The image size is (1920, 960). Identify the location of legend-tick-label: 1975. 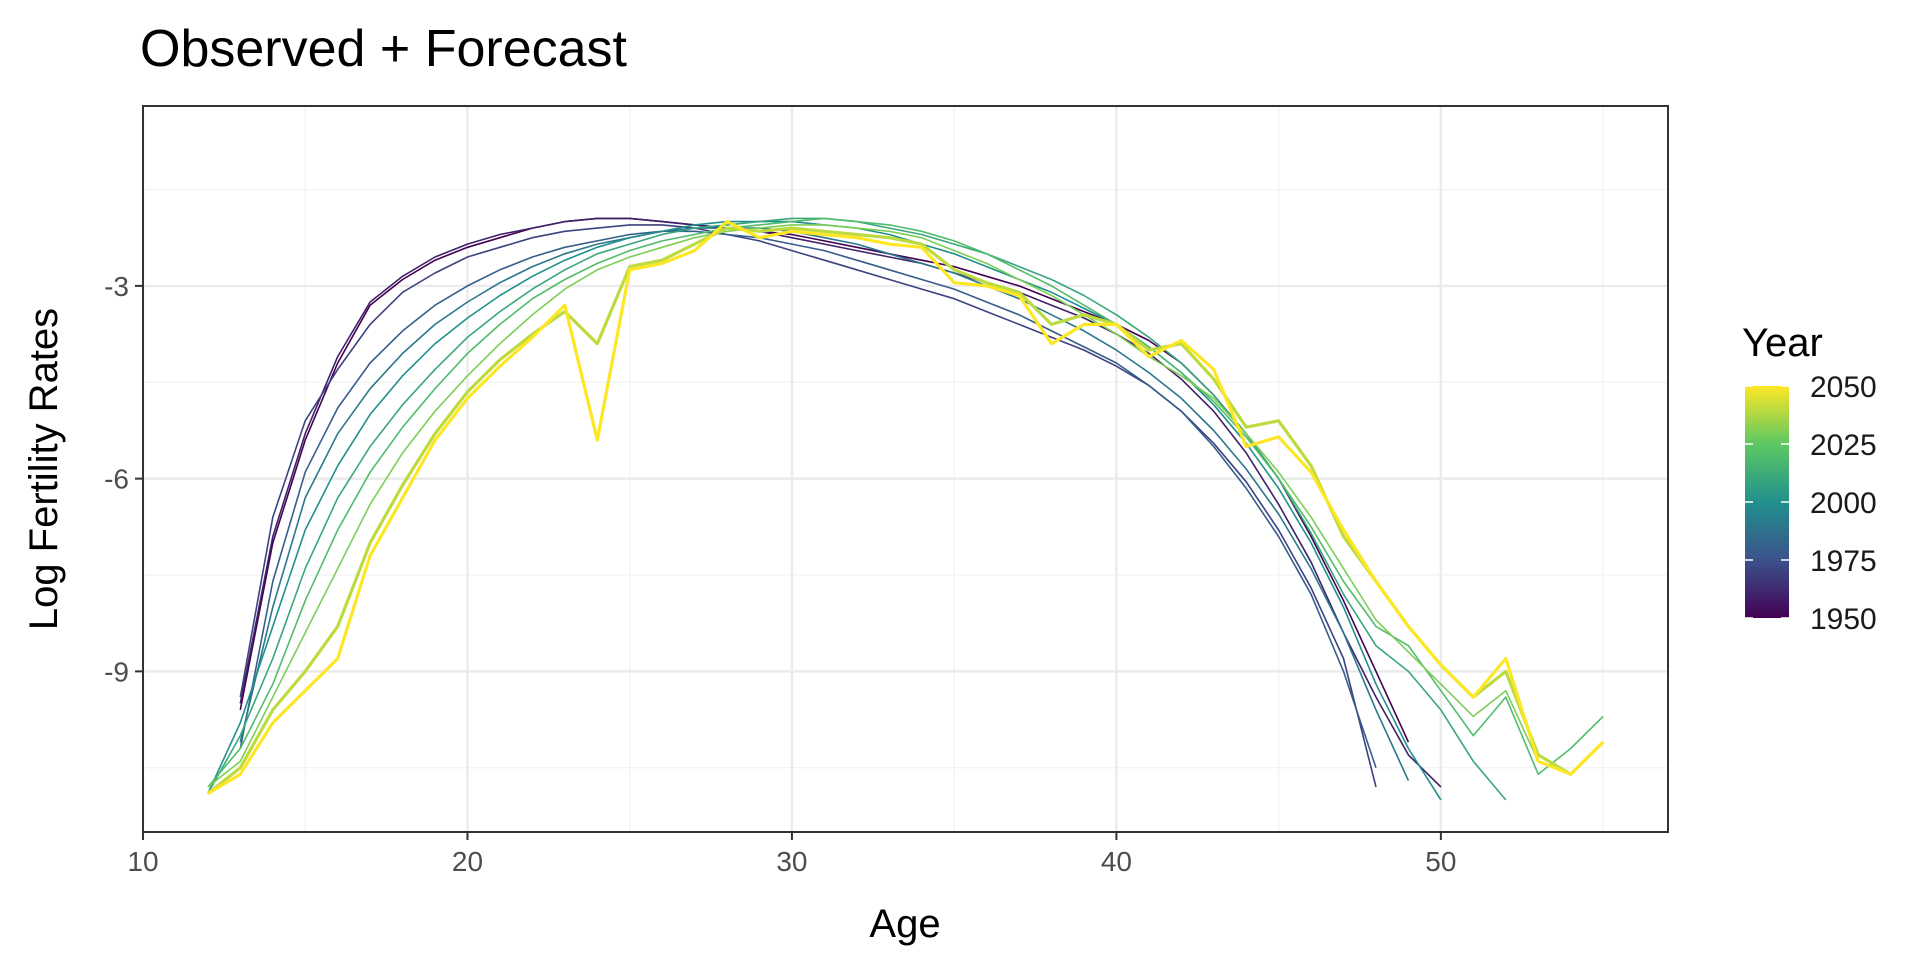
(1843, 561).